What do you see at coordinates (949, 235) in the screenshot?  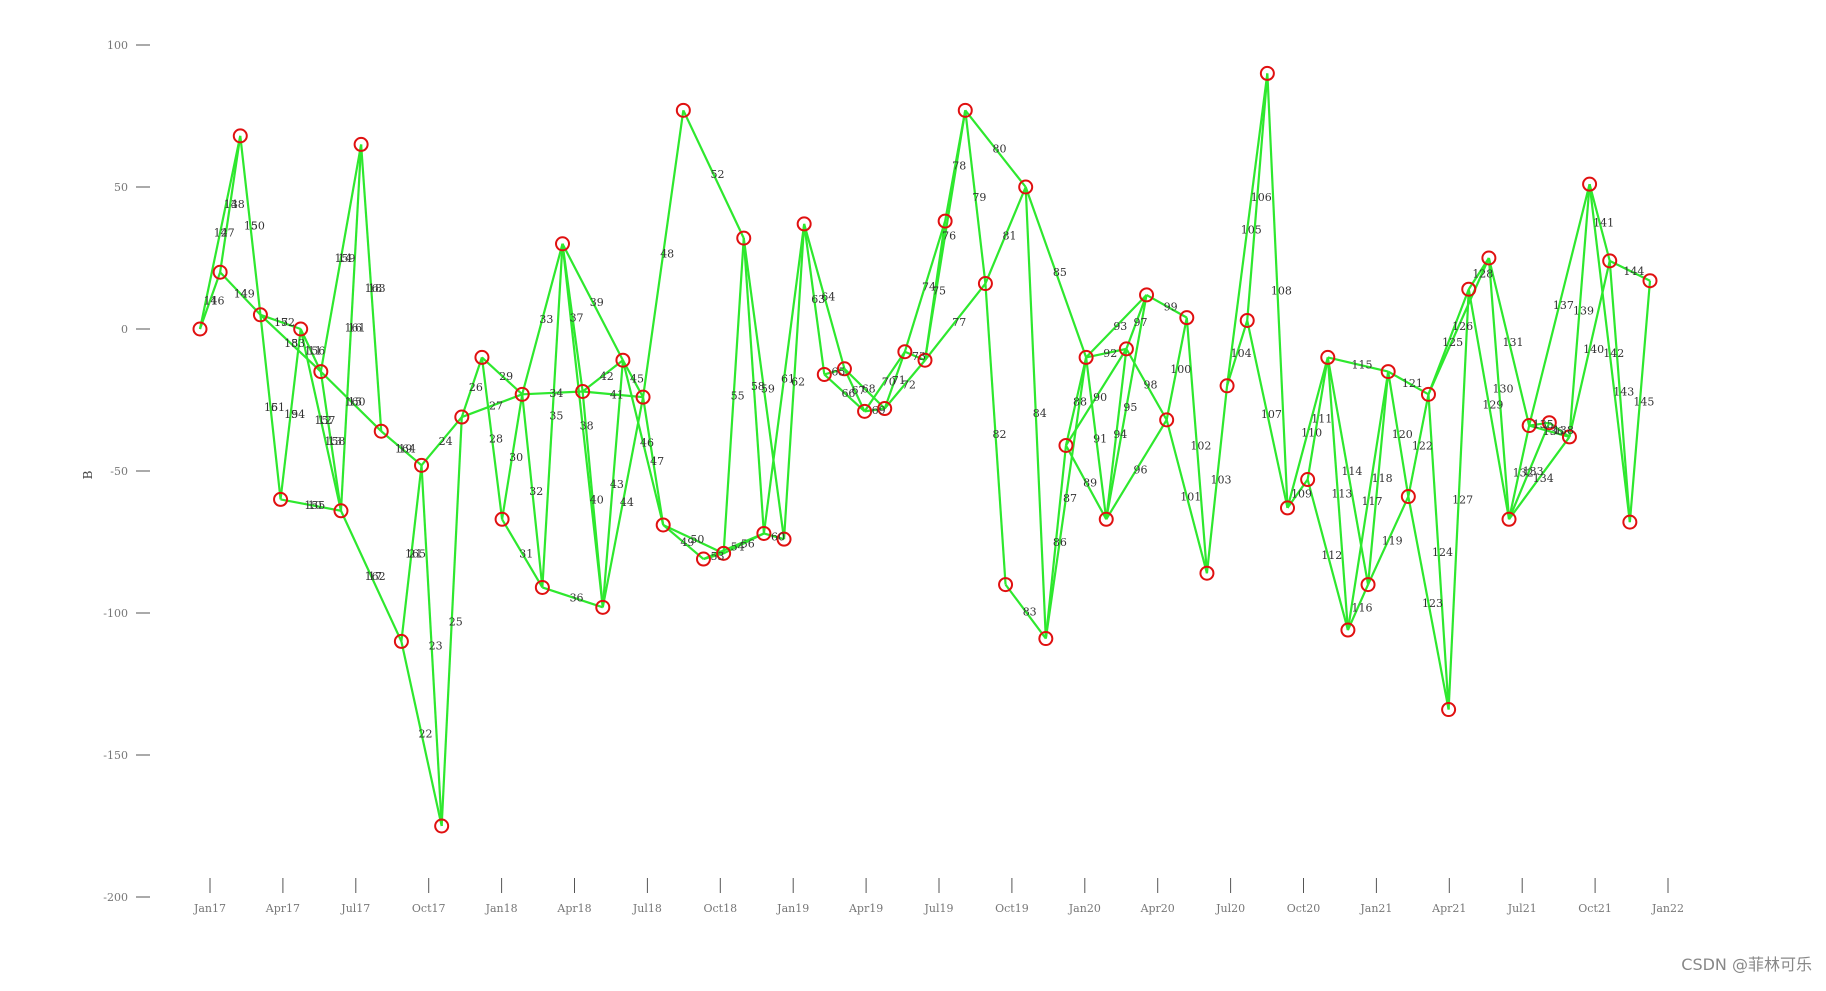 I see `point-label: 76` at bounding box center [949, 235].